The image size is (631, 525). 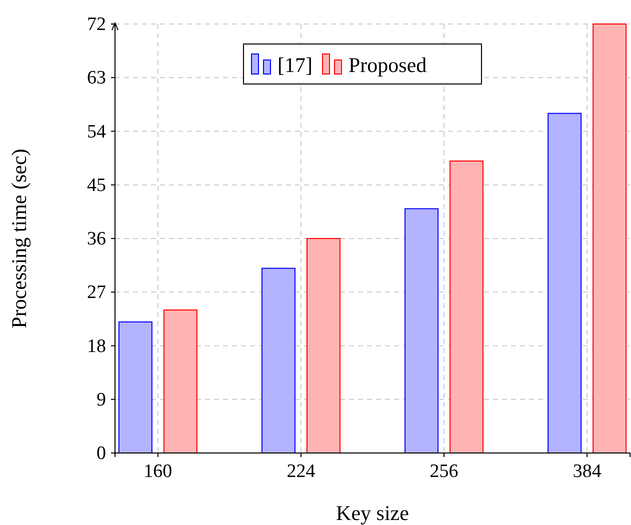 What do you see at coordinates (158, 471) in the screenshot?
I see `x-tick-label: 160` at bounding box center [158, 471].